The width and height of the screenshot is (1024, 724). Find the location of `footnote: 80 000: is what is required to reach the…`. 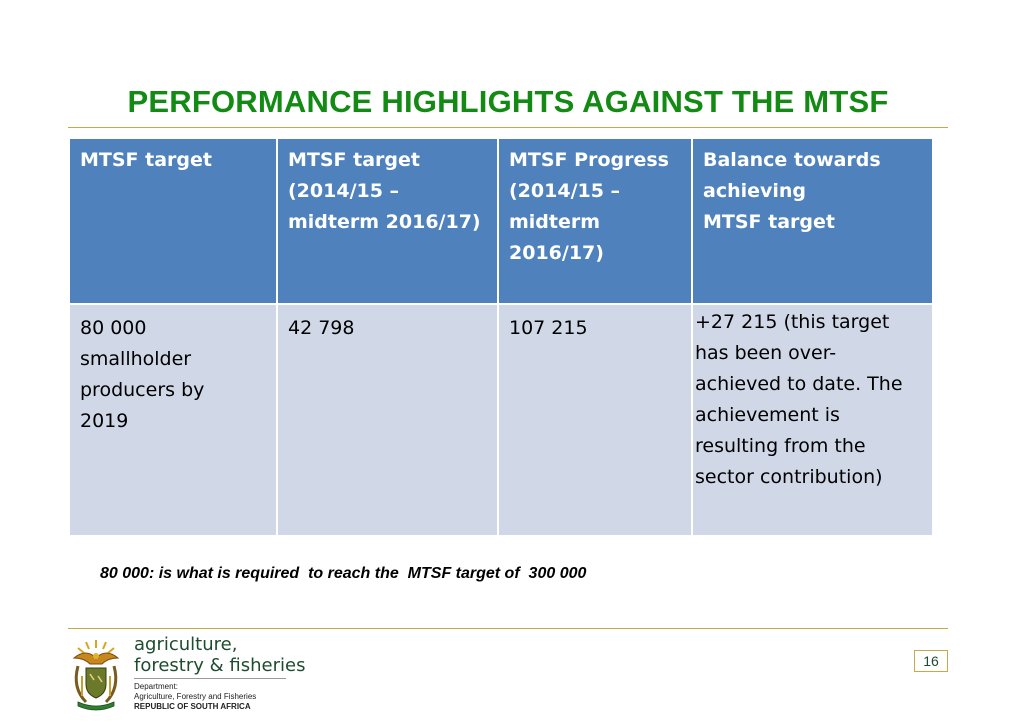

footnote: 80 000: is what is required to reach the… is located at coordinates (343, 573).